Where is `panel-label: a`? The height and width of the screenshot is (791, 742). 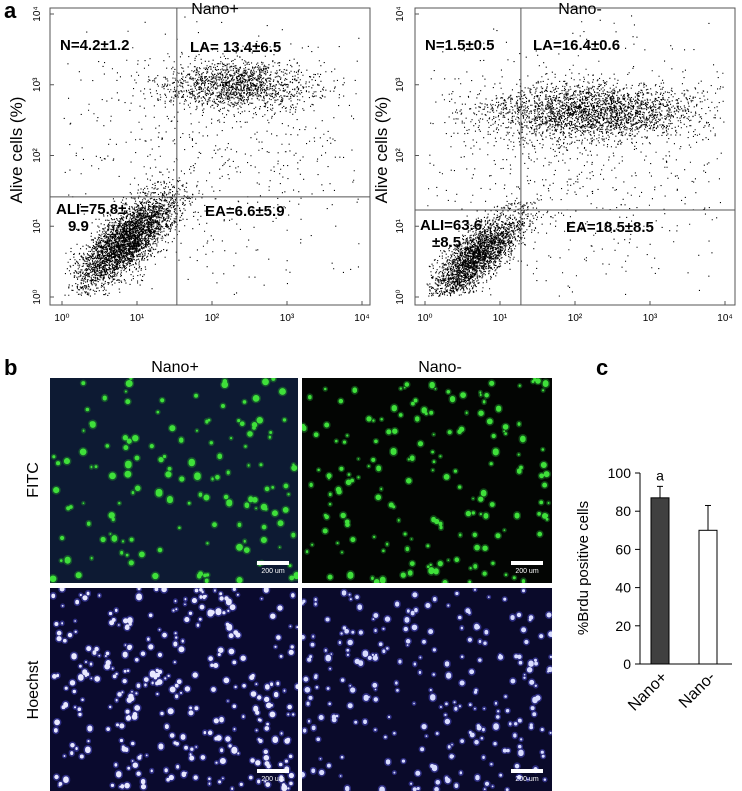
panel-label: a is located at coordinates (10, 11).